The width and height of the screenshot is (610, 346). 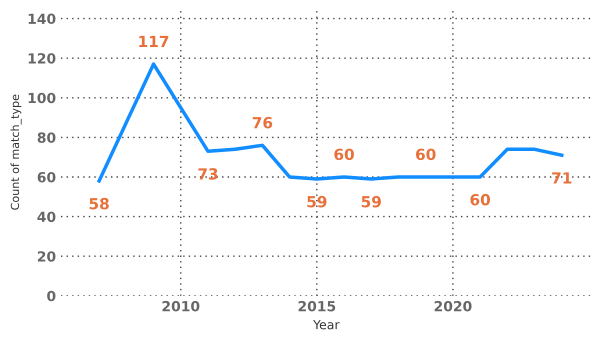 What do you see at coordinates (42, 98) in the screenshot?
I see `y-tick-label: 100` at bounding box center [42, 98].